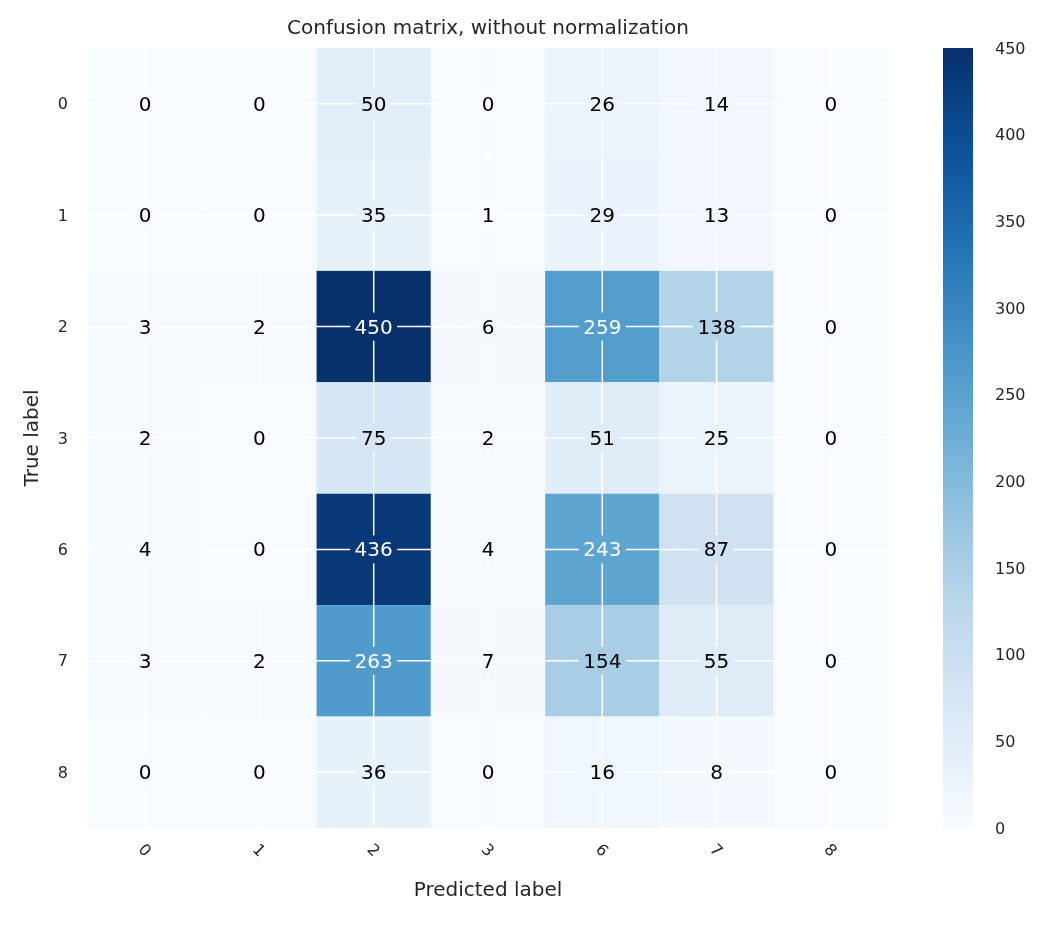  What do you see at coordinates (602, 549) in the screenshot?
I see `data-label: 243` at bounding box center [602, 549].